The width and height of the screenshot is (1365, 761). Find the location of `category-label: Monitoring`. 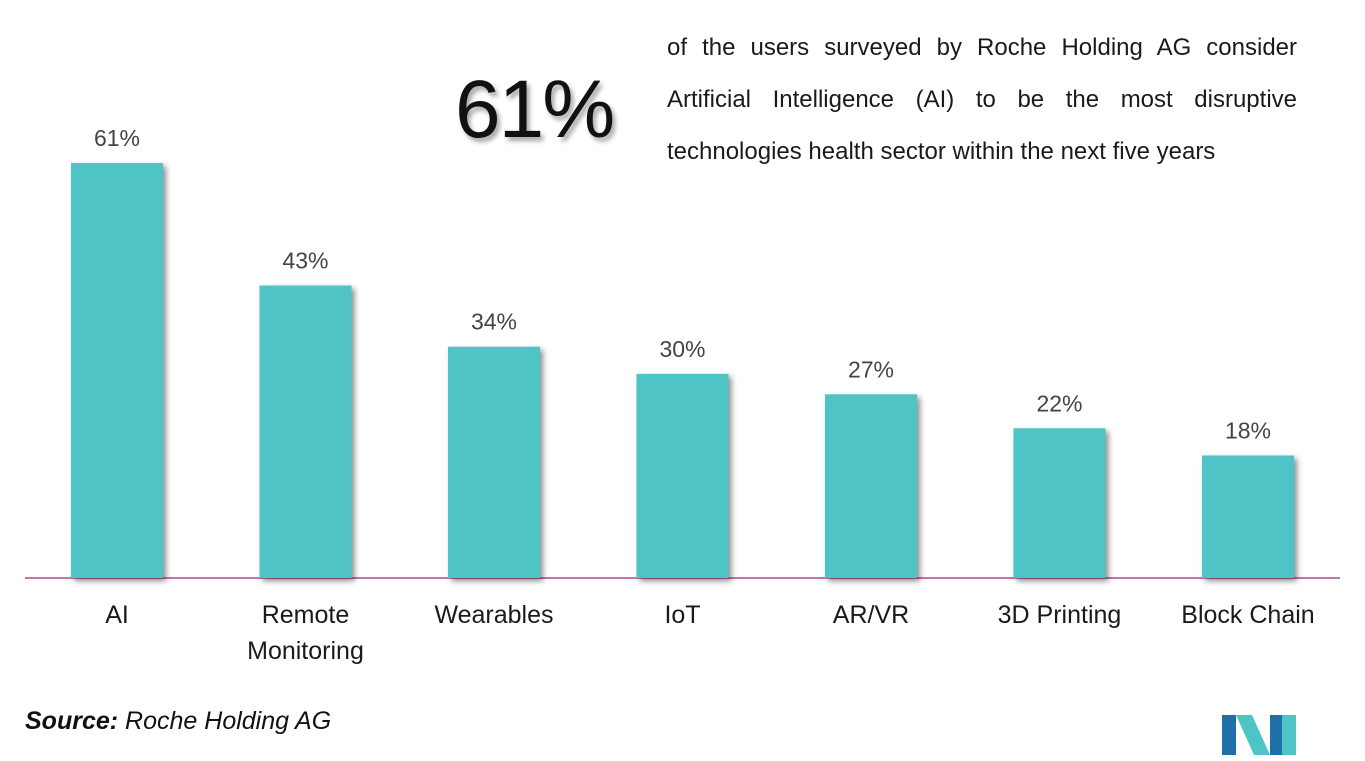

category-label: Monitoring is located at coordinates (305, 651).